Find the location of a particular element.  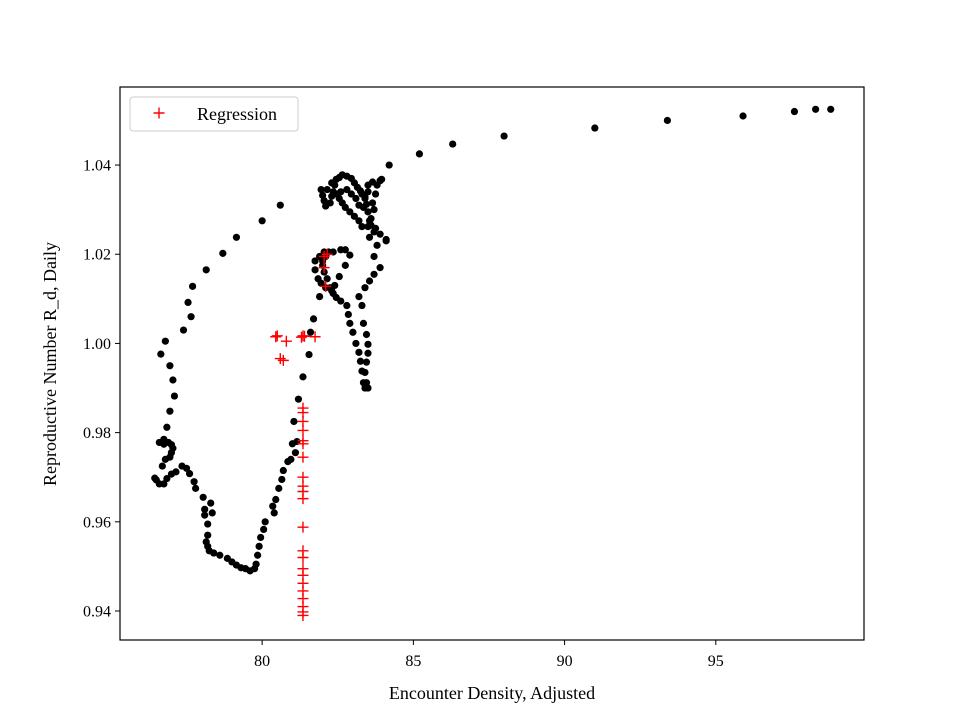

y-tick-label: 0.98 is located at coordinates (97, 433).